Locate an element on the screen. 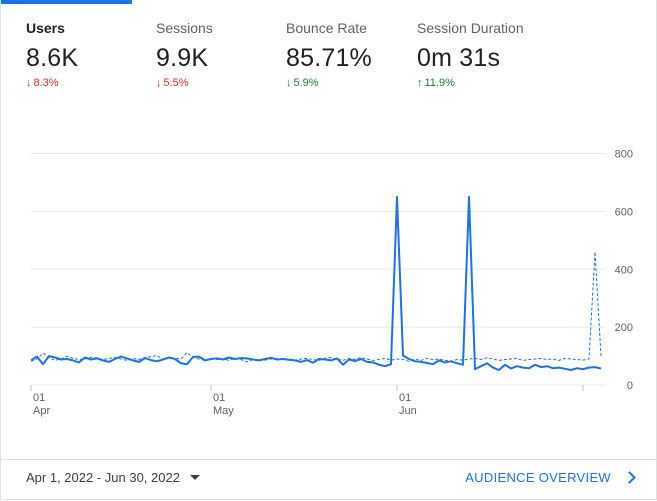  y-tick-label: 0 is located at coordinates (630, 386).